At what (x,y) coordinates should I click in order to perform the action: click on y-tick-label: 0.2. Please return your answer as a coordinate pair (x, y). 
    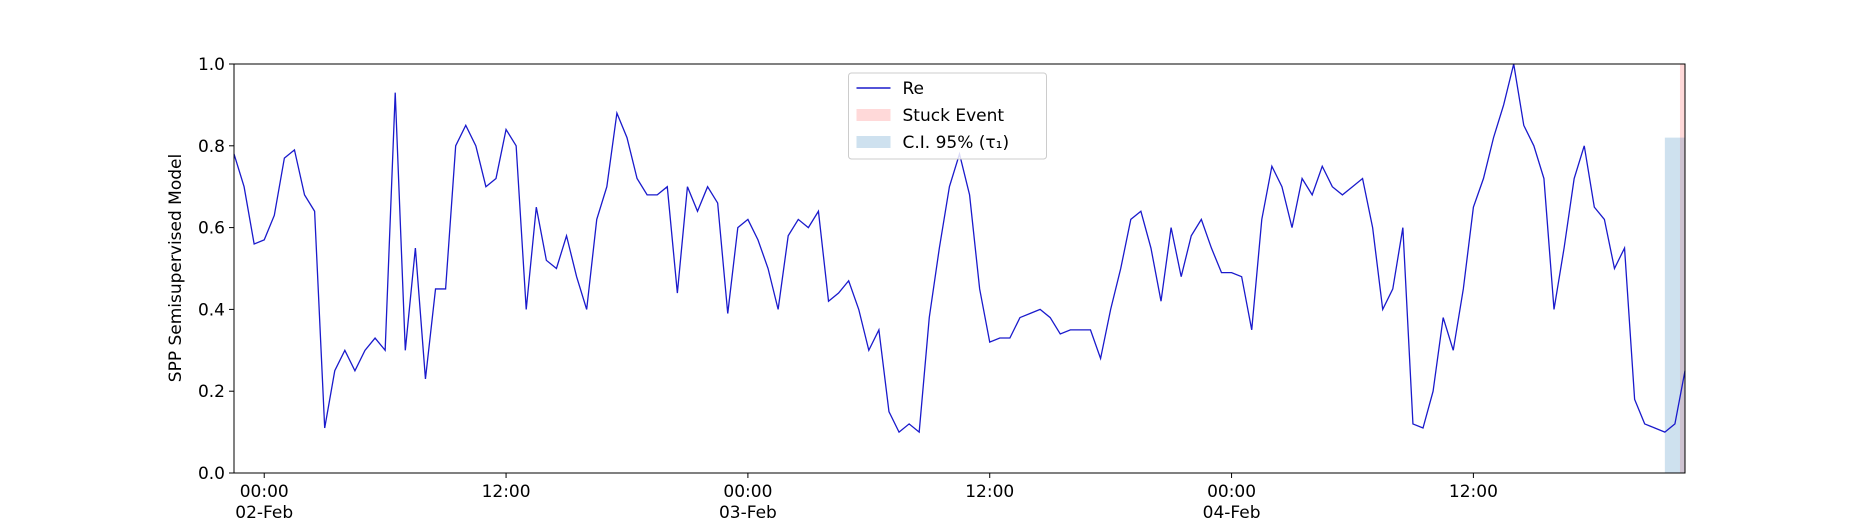
    Looking at the image, I should click on (211, 392).